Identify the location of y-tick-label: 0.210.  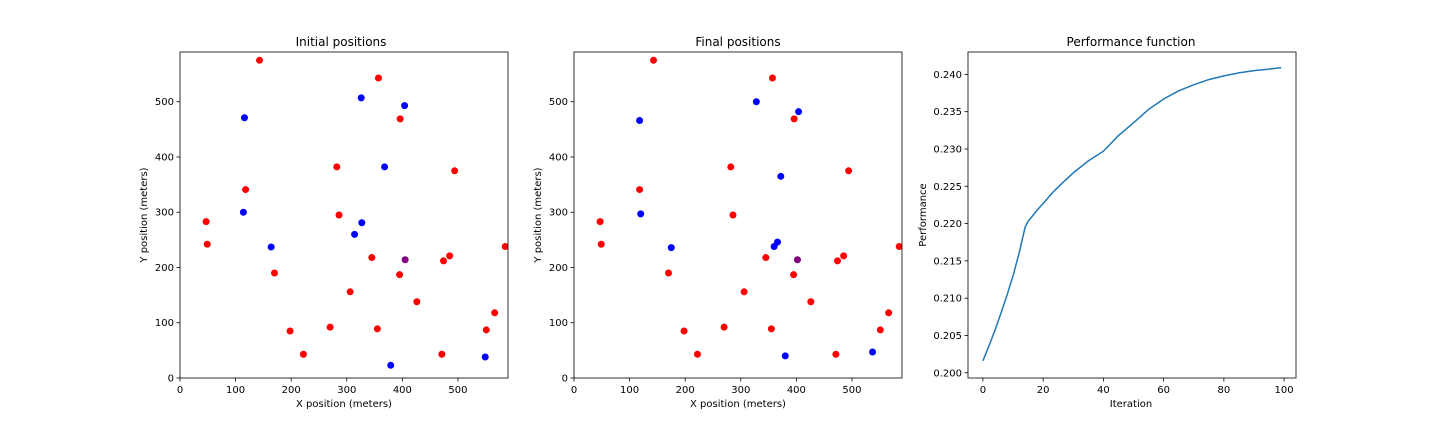
(947, 299).